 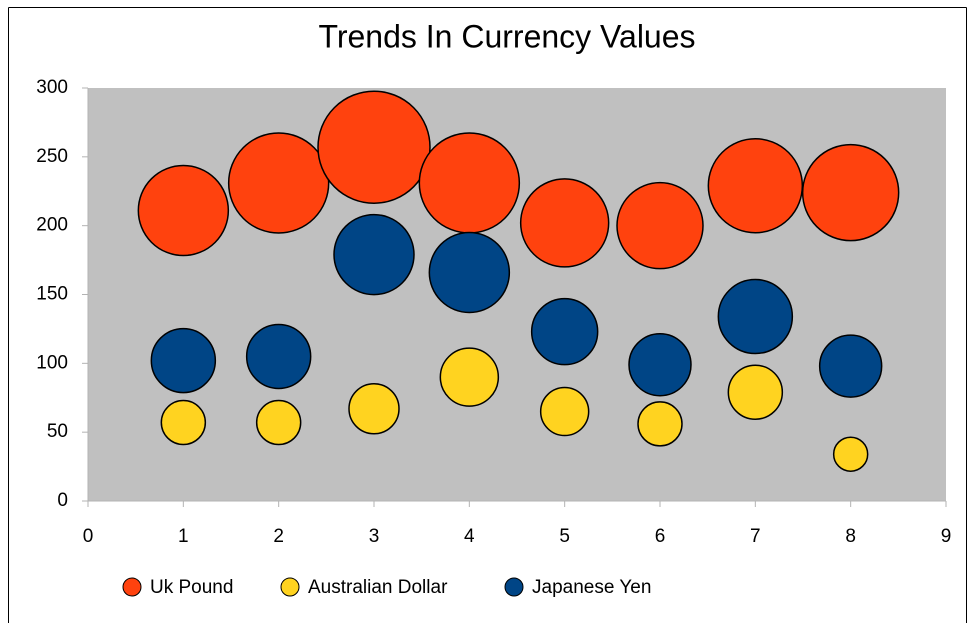 I want to click on x-tick-label: 8, so click(x=850, y=536).